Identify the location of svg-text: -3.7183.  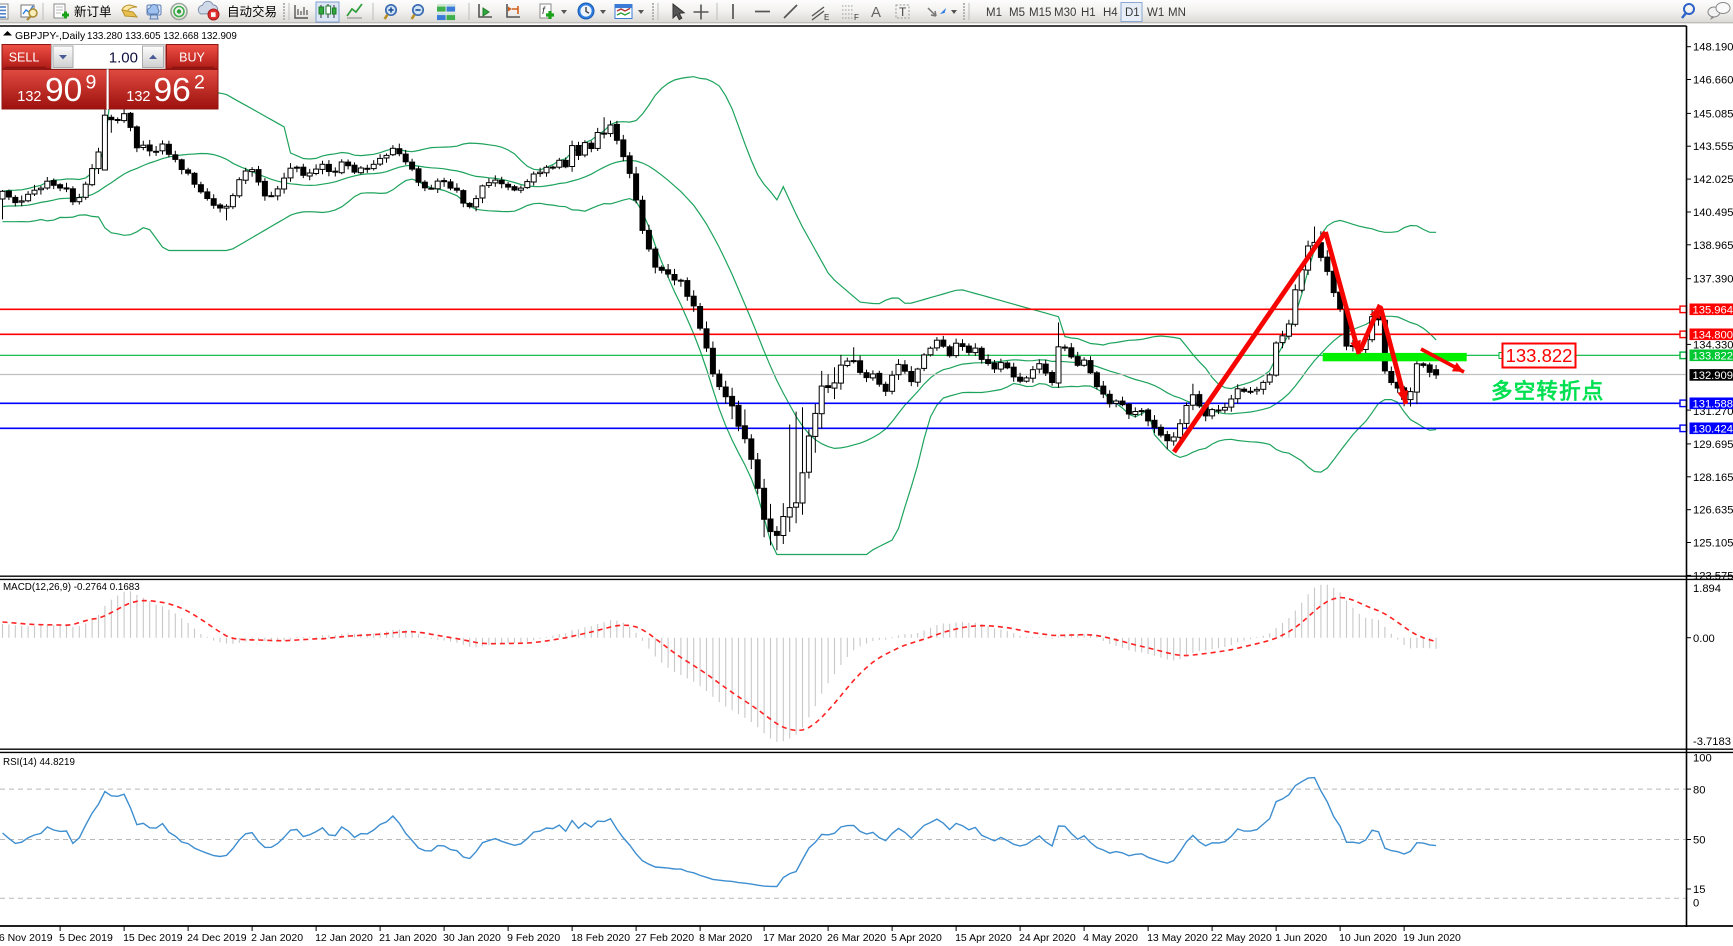
(1712, 742).